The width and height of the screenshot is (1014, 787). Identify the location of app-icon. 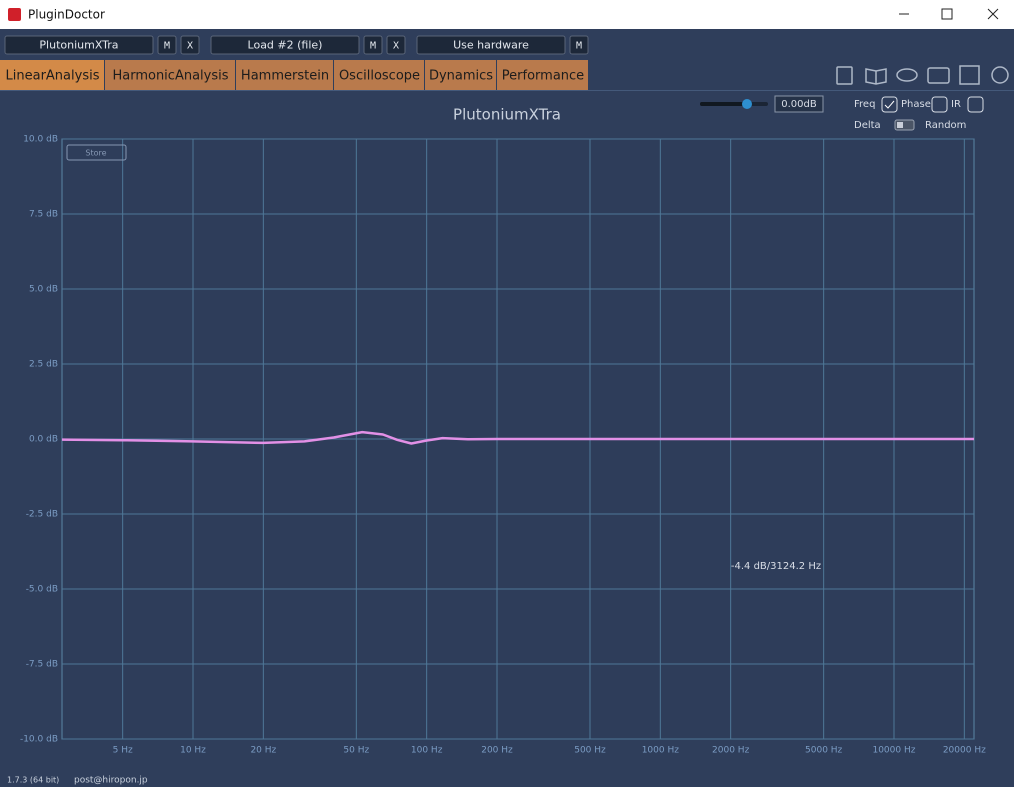
(14, 14).